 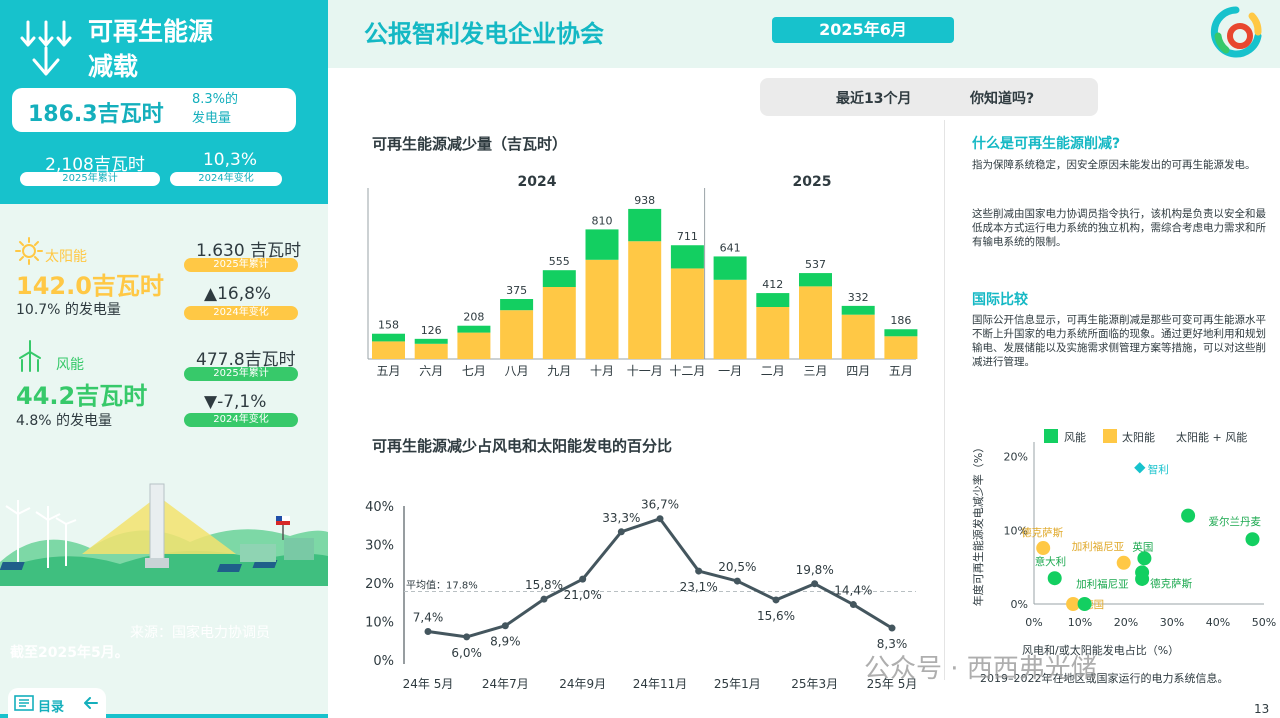 What do you see at coordinates (1235, 521) in the screenshot?
I see `scatter-point-label: 爱尔兰丹麦` at bounding box center [1235, 521].